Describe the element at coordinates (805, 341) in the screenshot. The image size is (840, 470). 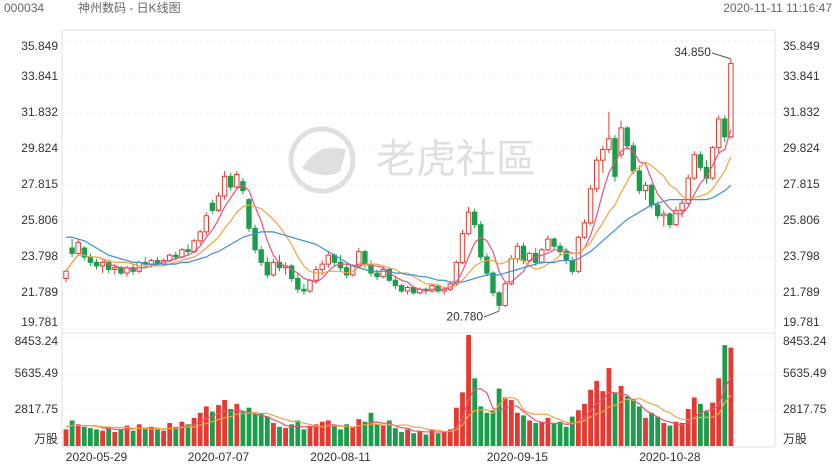
I see `y-tick-label-right: 8453.24` at that location.